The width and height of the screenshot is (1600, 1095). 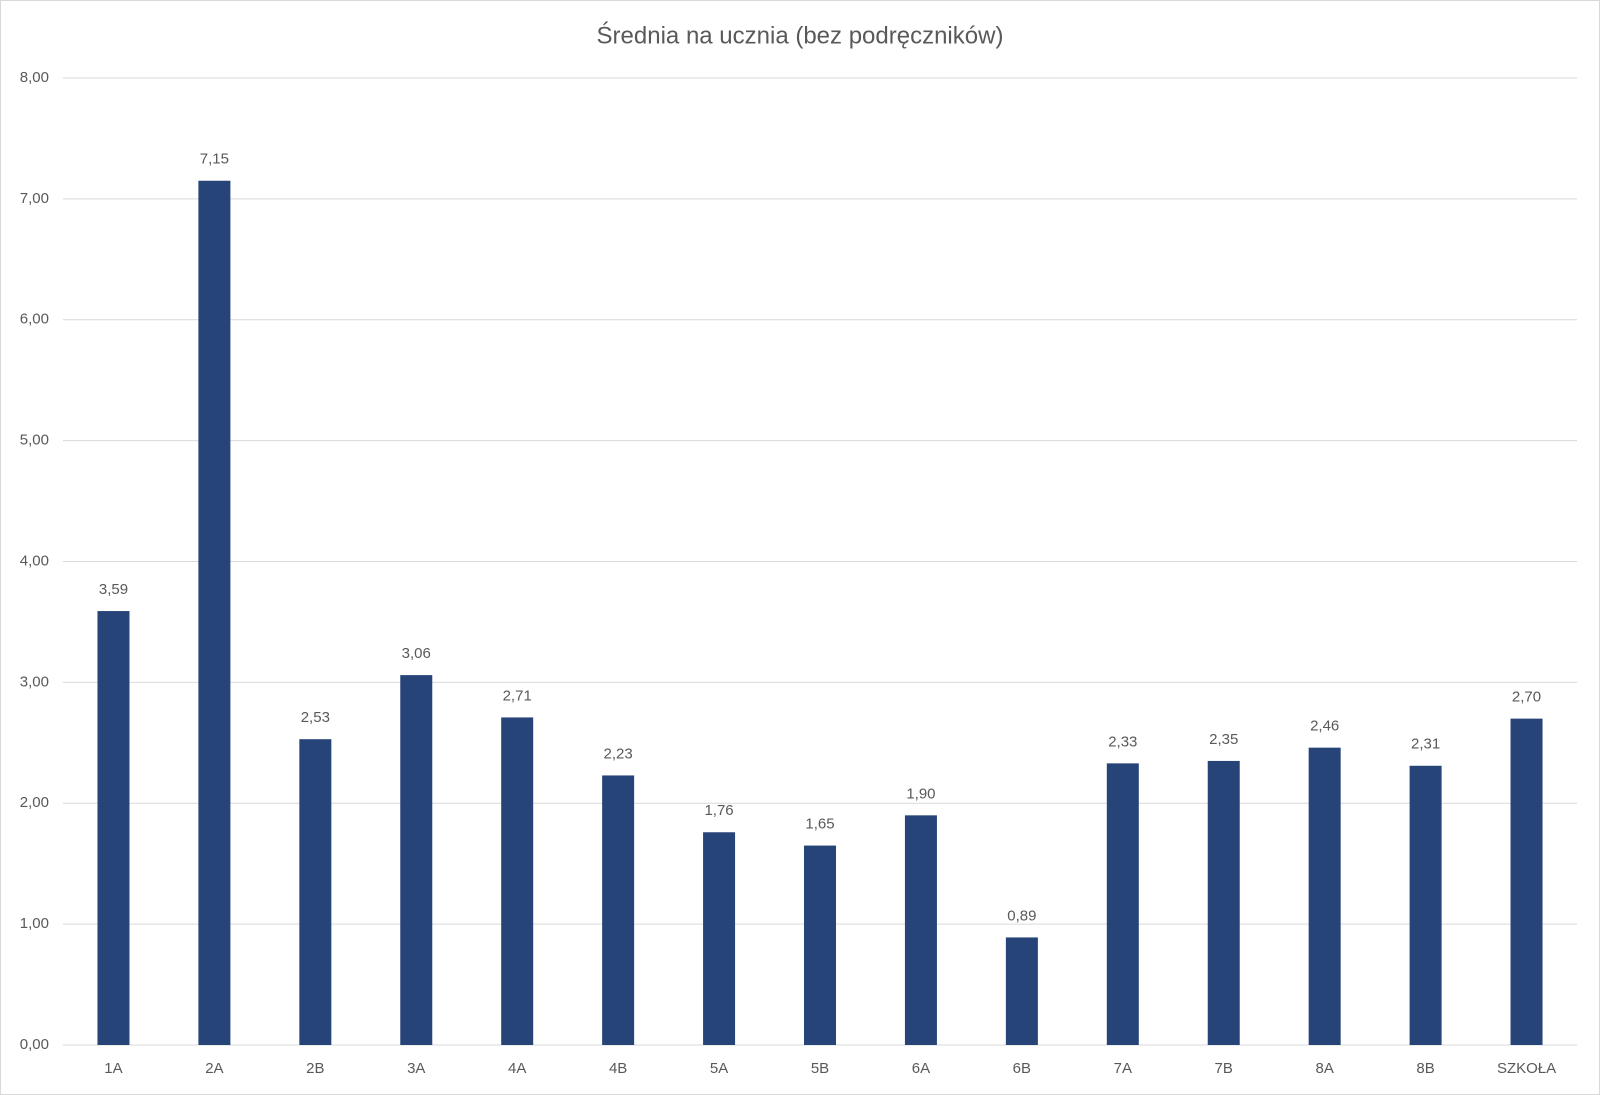 What do you see at coordinates (416, 1068) in the screenshot?
I see `x-tick-label: 3A` at bounding box center [416, 1068].